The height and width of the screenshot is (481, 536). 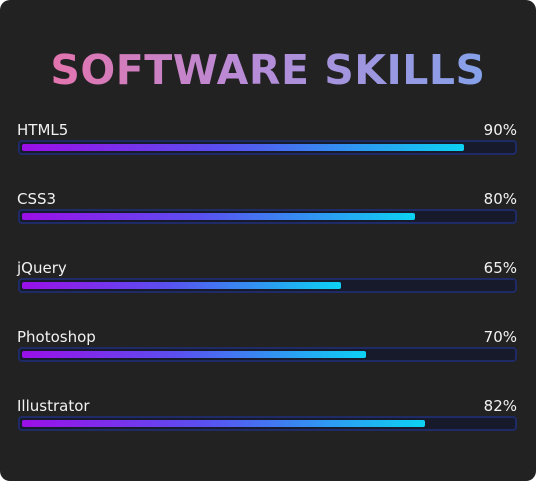 What do you see at coordinates (500, 337) in the screenshot?
I see `skill-percent: 70%` at bounding box center [500, 337].